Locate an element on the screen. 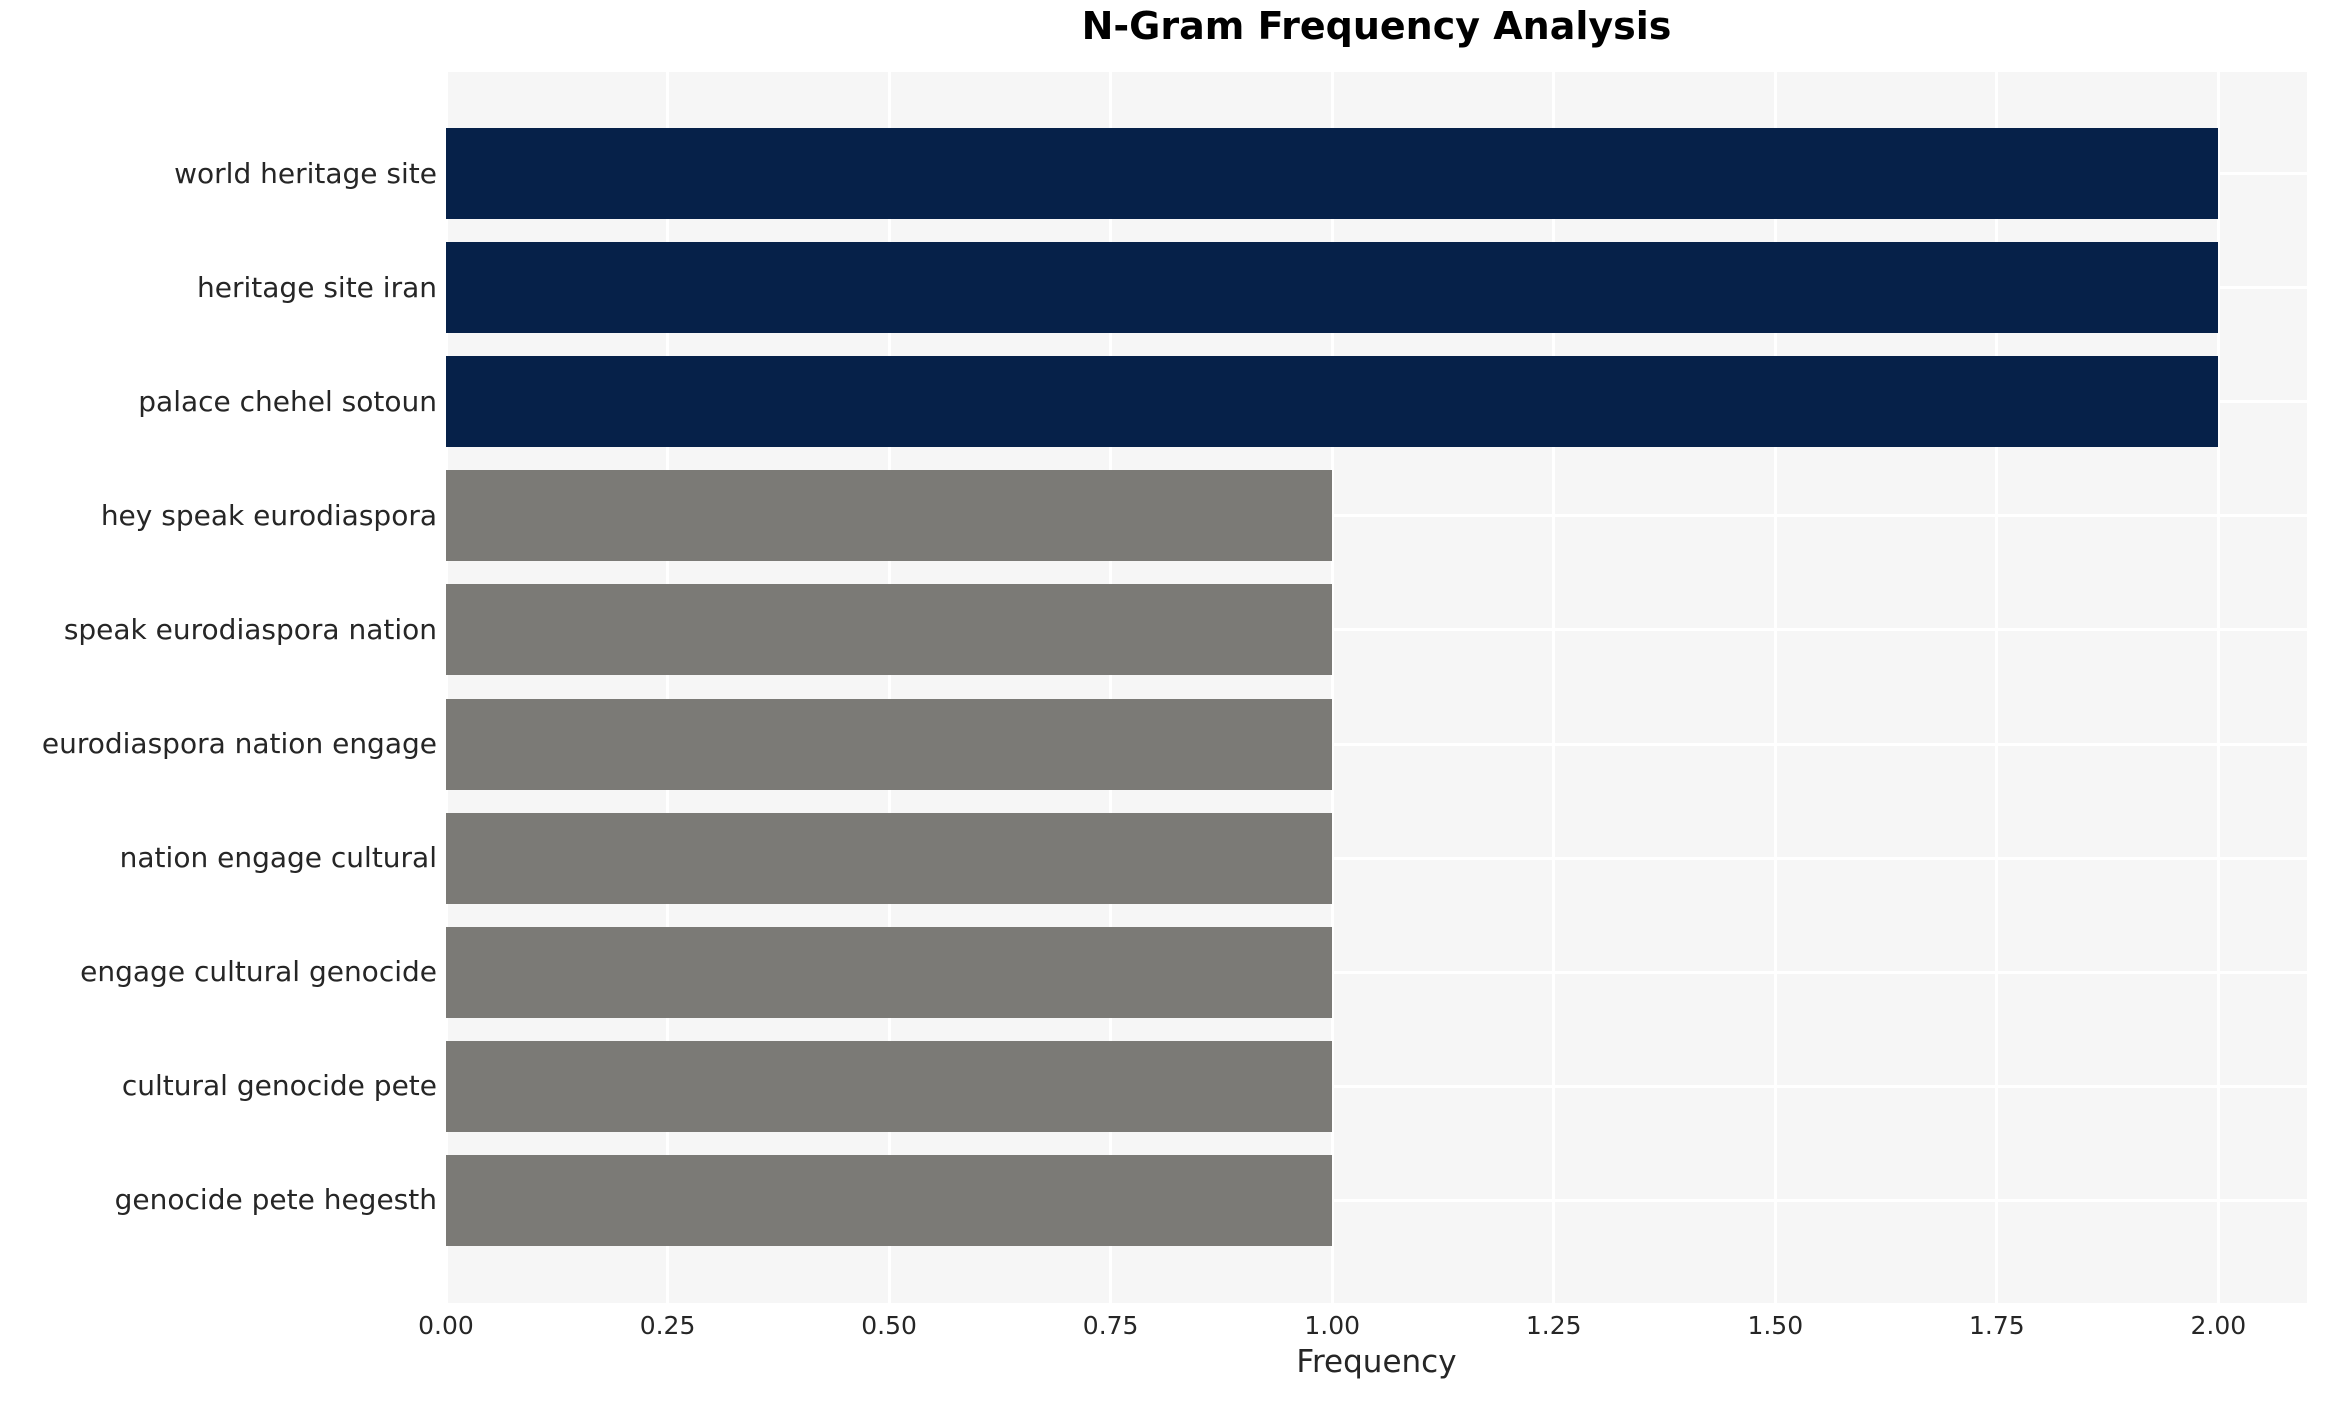  y-axis-label: genocide pete hegesth is located at coordinates (275, 1200).